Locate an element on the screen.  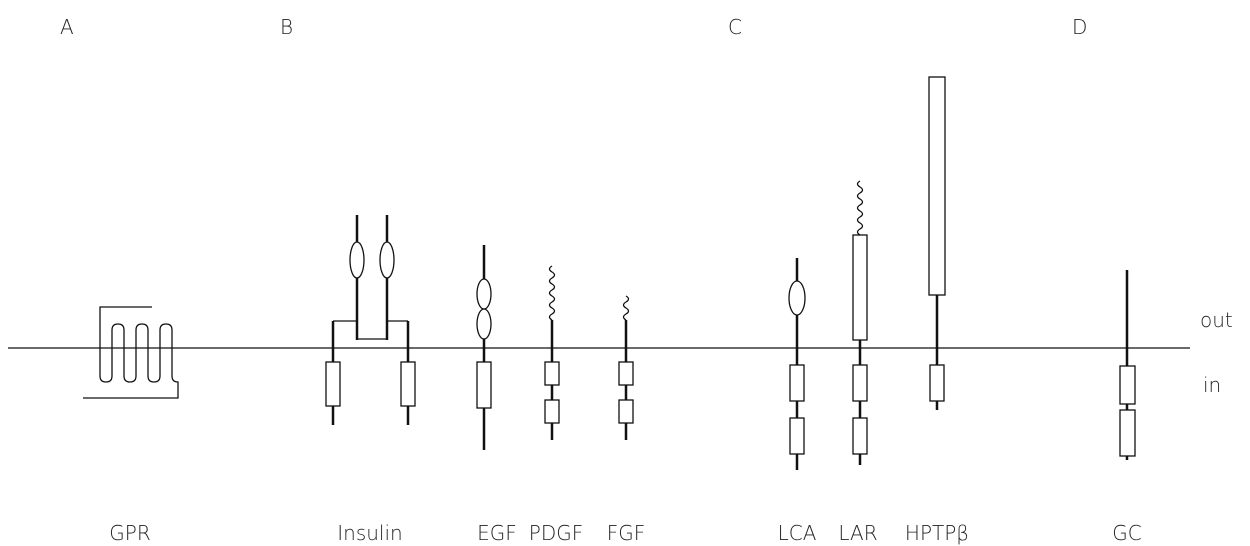
panel-label: A is located at coordinates (67, 27).